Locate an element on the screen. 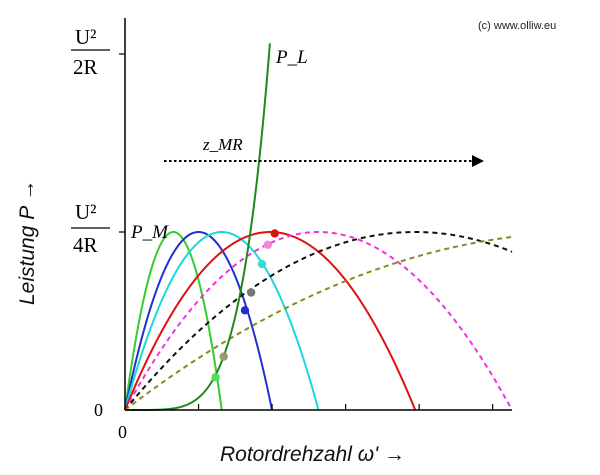 The image size is (600, 475). load-curve-label: P_L is located at coordinates (291, 57).